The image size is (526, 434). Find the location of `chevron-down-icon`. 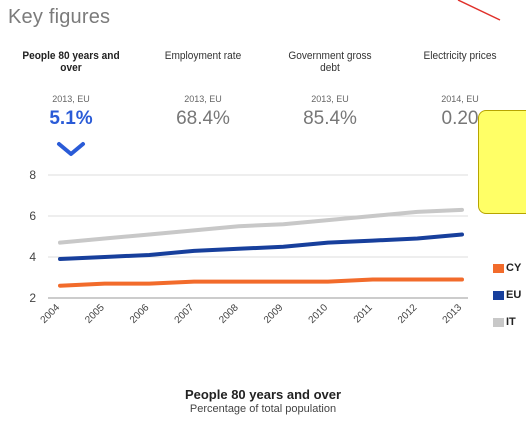

chevron-down-icon is located at coordinates (71, 149).